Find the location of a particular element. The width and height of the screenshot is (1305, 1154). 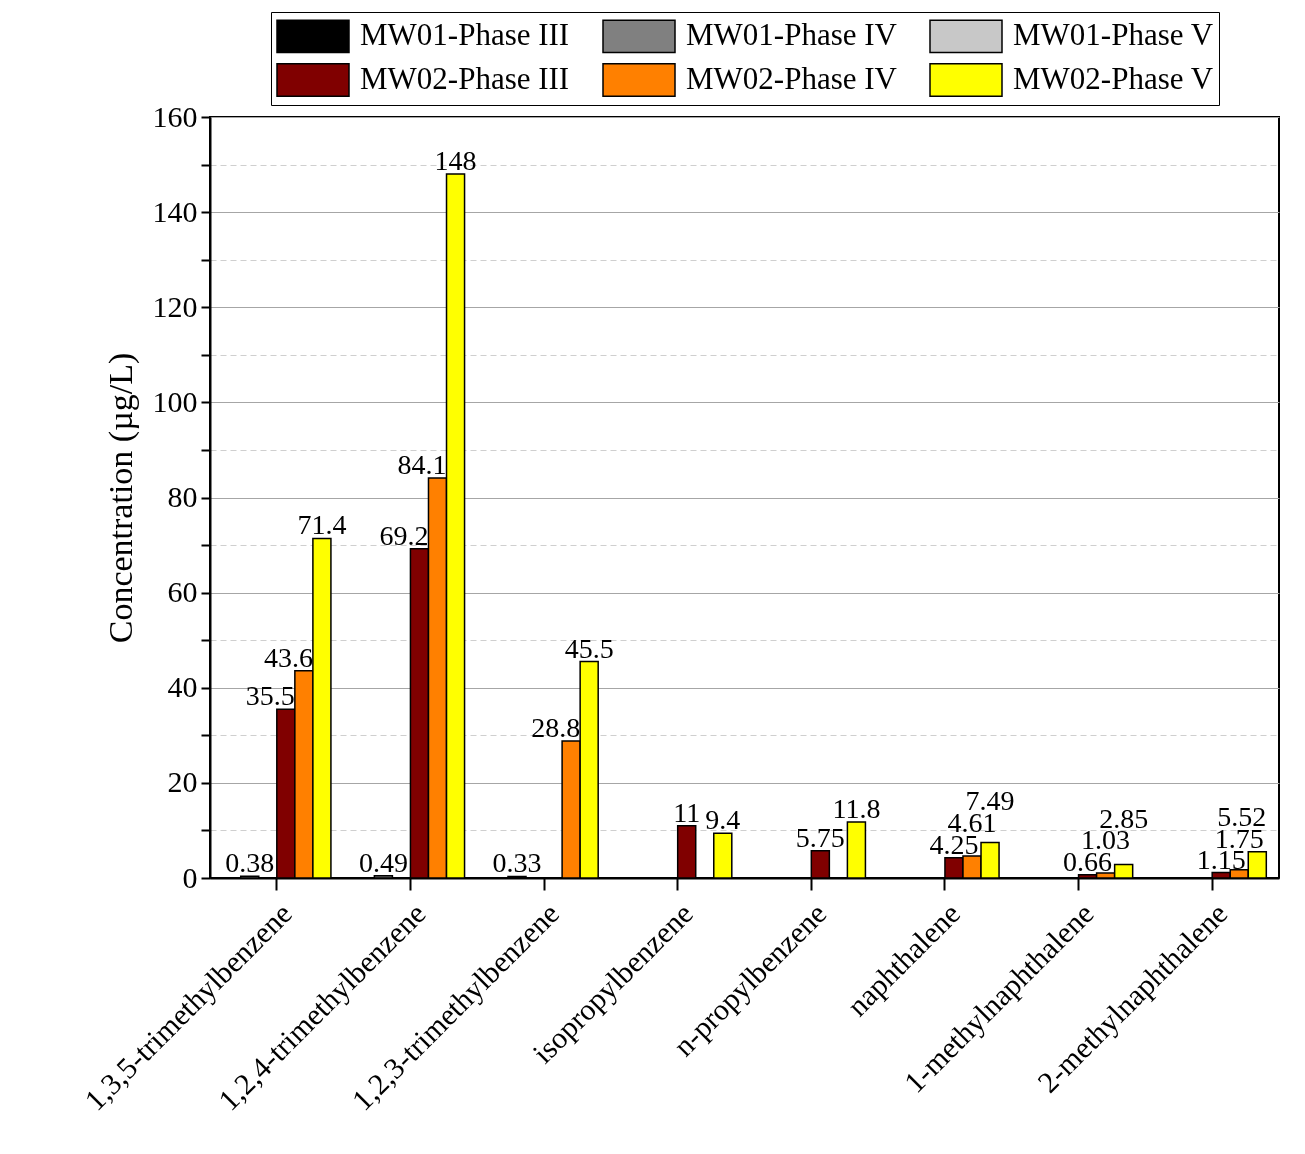

y-tick-label: 40 is located at coordinates (182, 687).